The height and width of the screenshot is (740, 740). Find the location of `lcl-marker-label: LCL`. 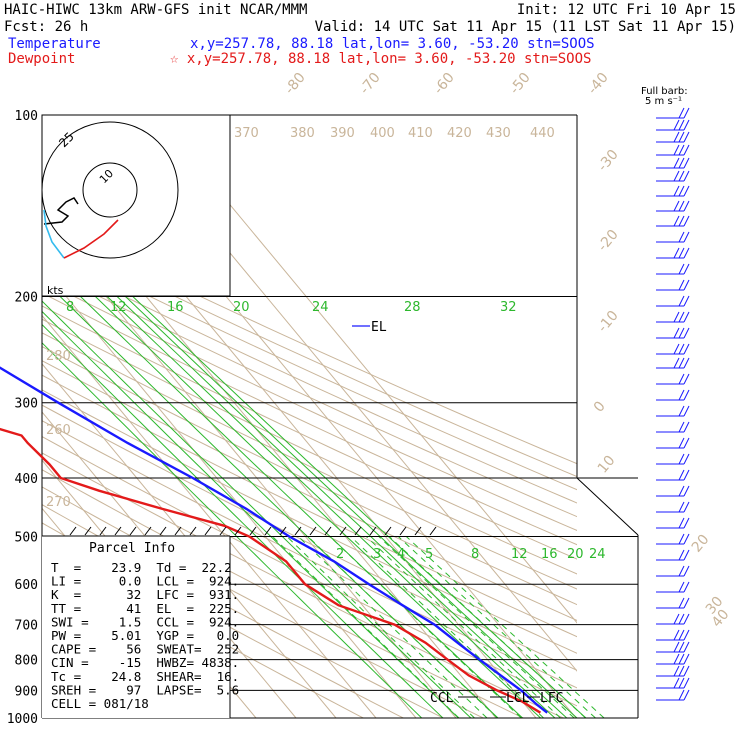

lcl-marker-label: LCL is located at coordinates (518, 698).